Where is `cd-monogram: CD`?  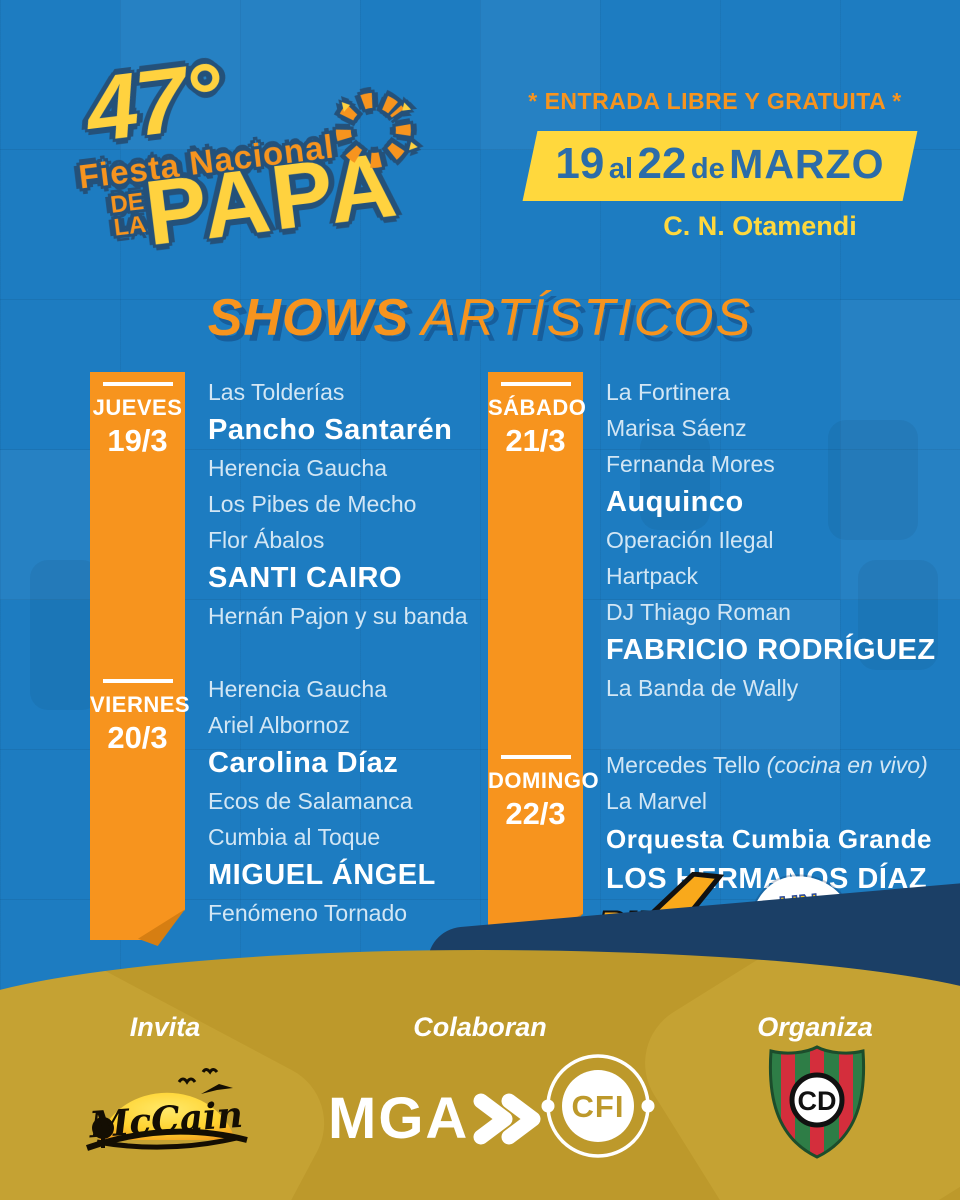
cd-monogram: CD is located at coordinates (817, 1101).